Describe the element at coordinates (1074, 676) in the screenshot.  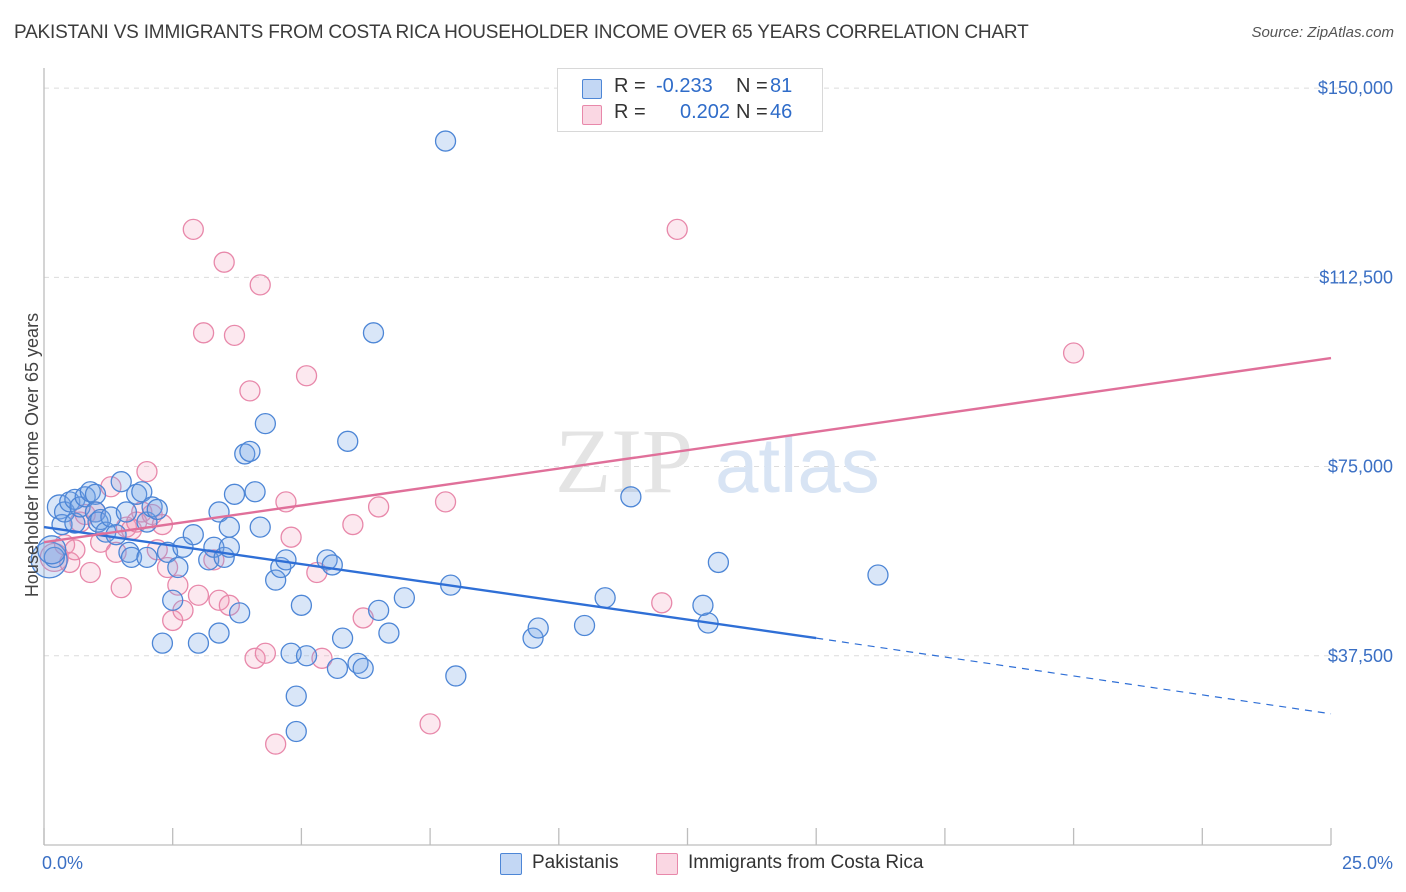
I see `pakistani-trend-extension` at that location.